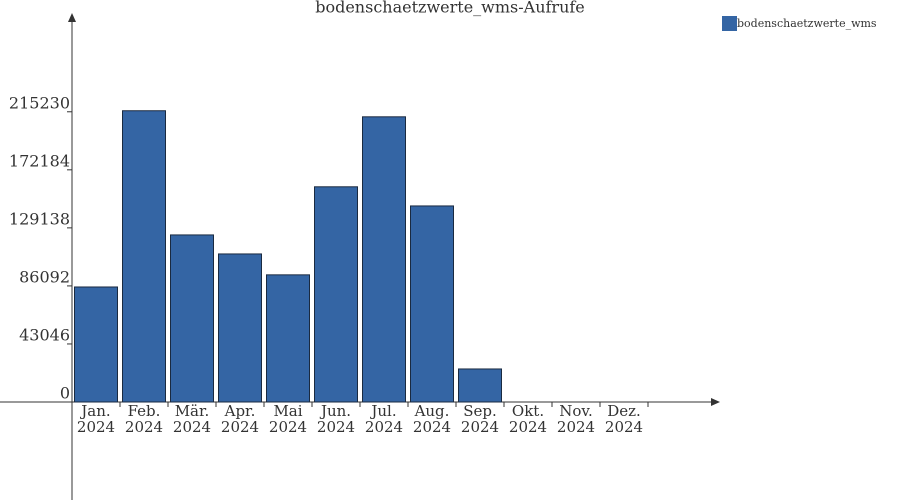 This screenshot has height=500, width=900. Describe the element at coordinates (729, 23) in the screenshot. I see `legend-swatch` at that location.